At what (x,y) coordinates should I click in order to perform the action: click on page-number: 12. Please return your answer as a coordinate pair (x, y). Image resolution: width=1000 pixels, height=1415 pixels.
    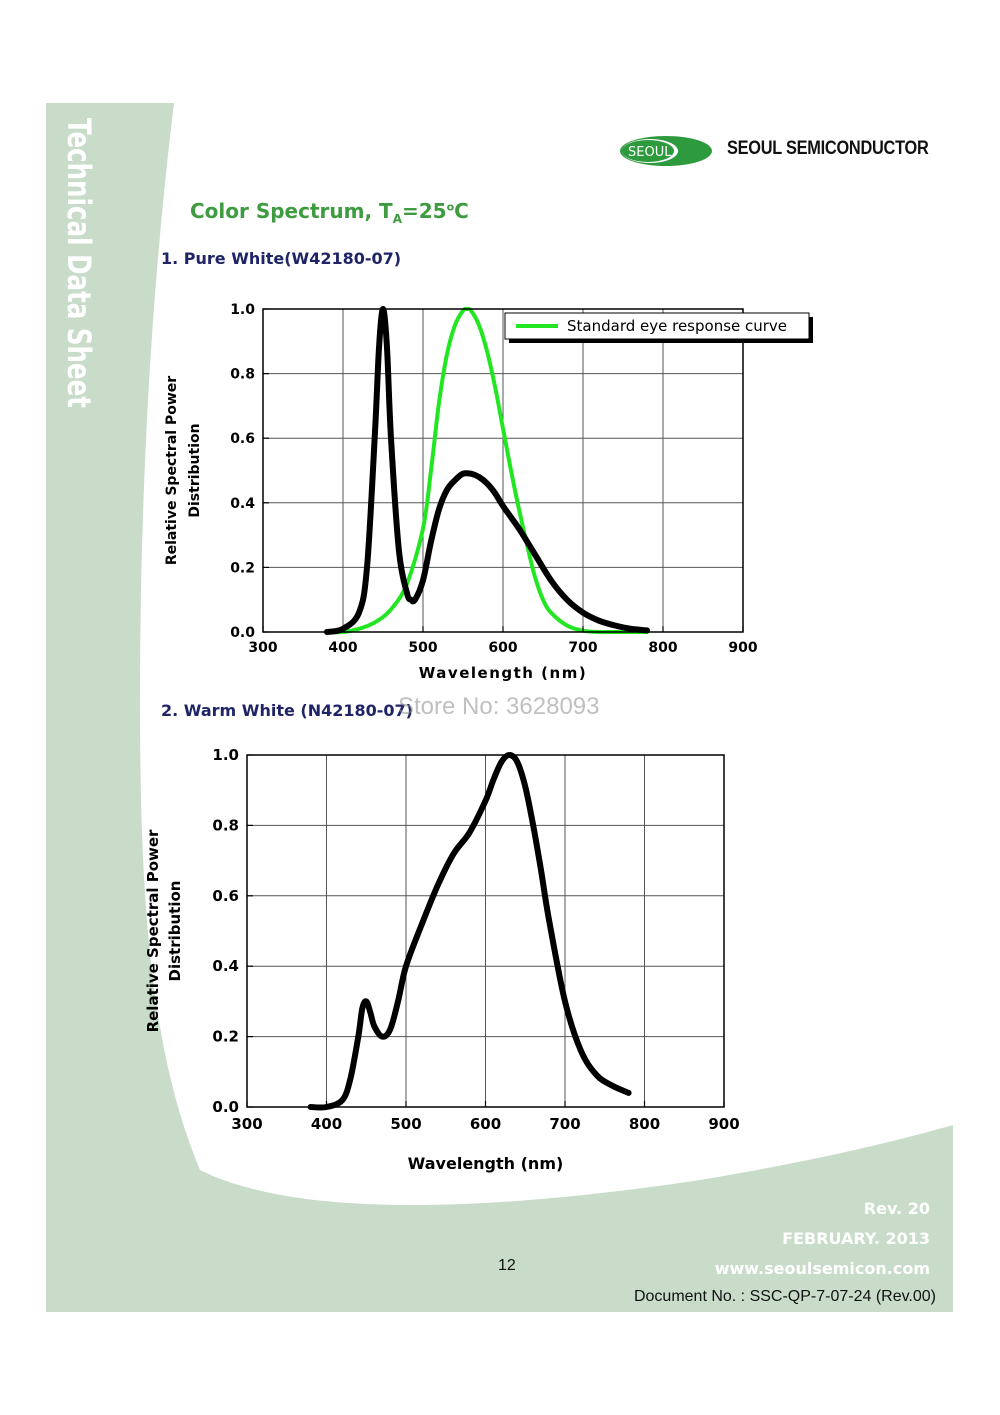
    Looking at the image, I should click on (507, 1265).